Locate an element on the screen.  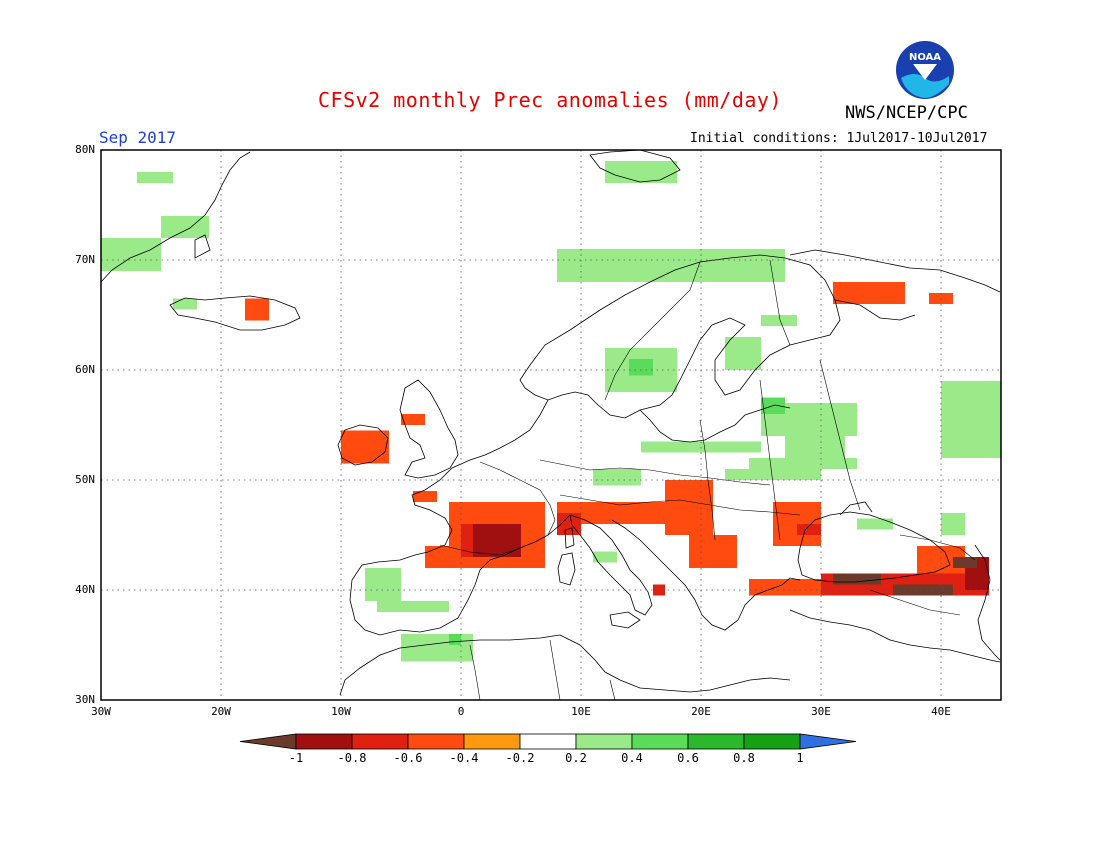
latitude-tick-label: 50N is located at coordinates (85, 479).